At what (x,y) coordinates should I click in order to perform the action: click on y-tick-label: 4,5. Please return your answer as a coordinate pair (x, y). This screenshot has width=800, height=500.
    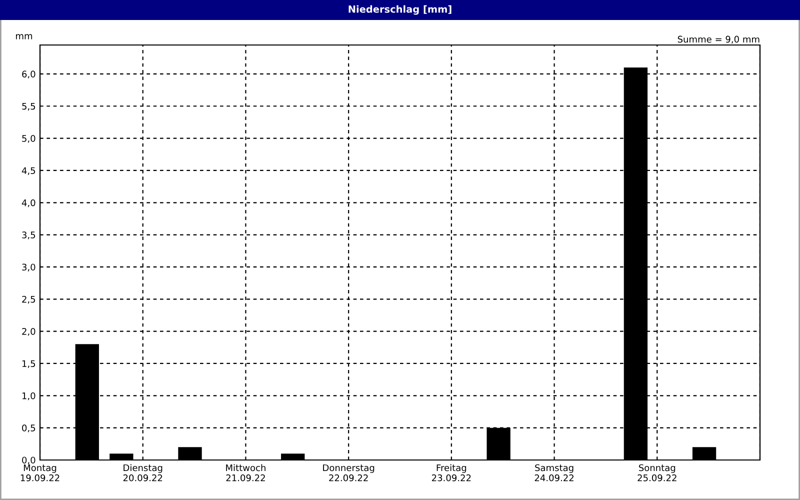
    Looking at the image, I should click on (29, 171).